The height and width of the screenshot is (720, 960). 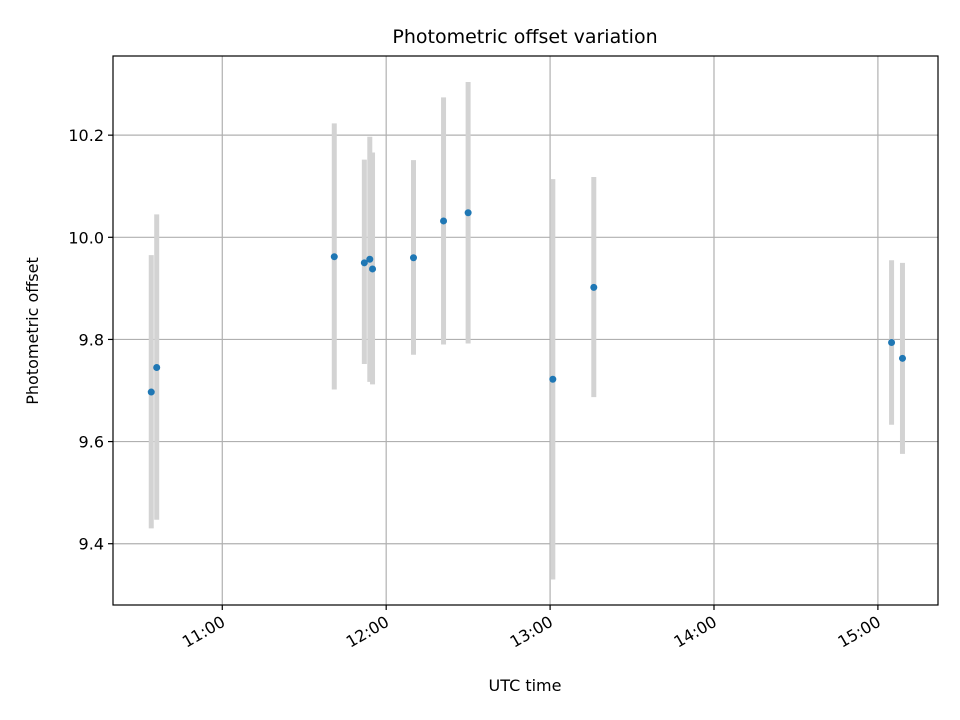 What do you see at coordinates (86, 237) in the screenshot?
I see `y-tick-label: 10.0` at bounding box center [86, 237].